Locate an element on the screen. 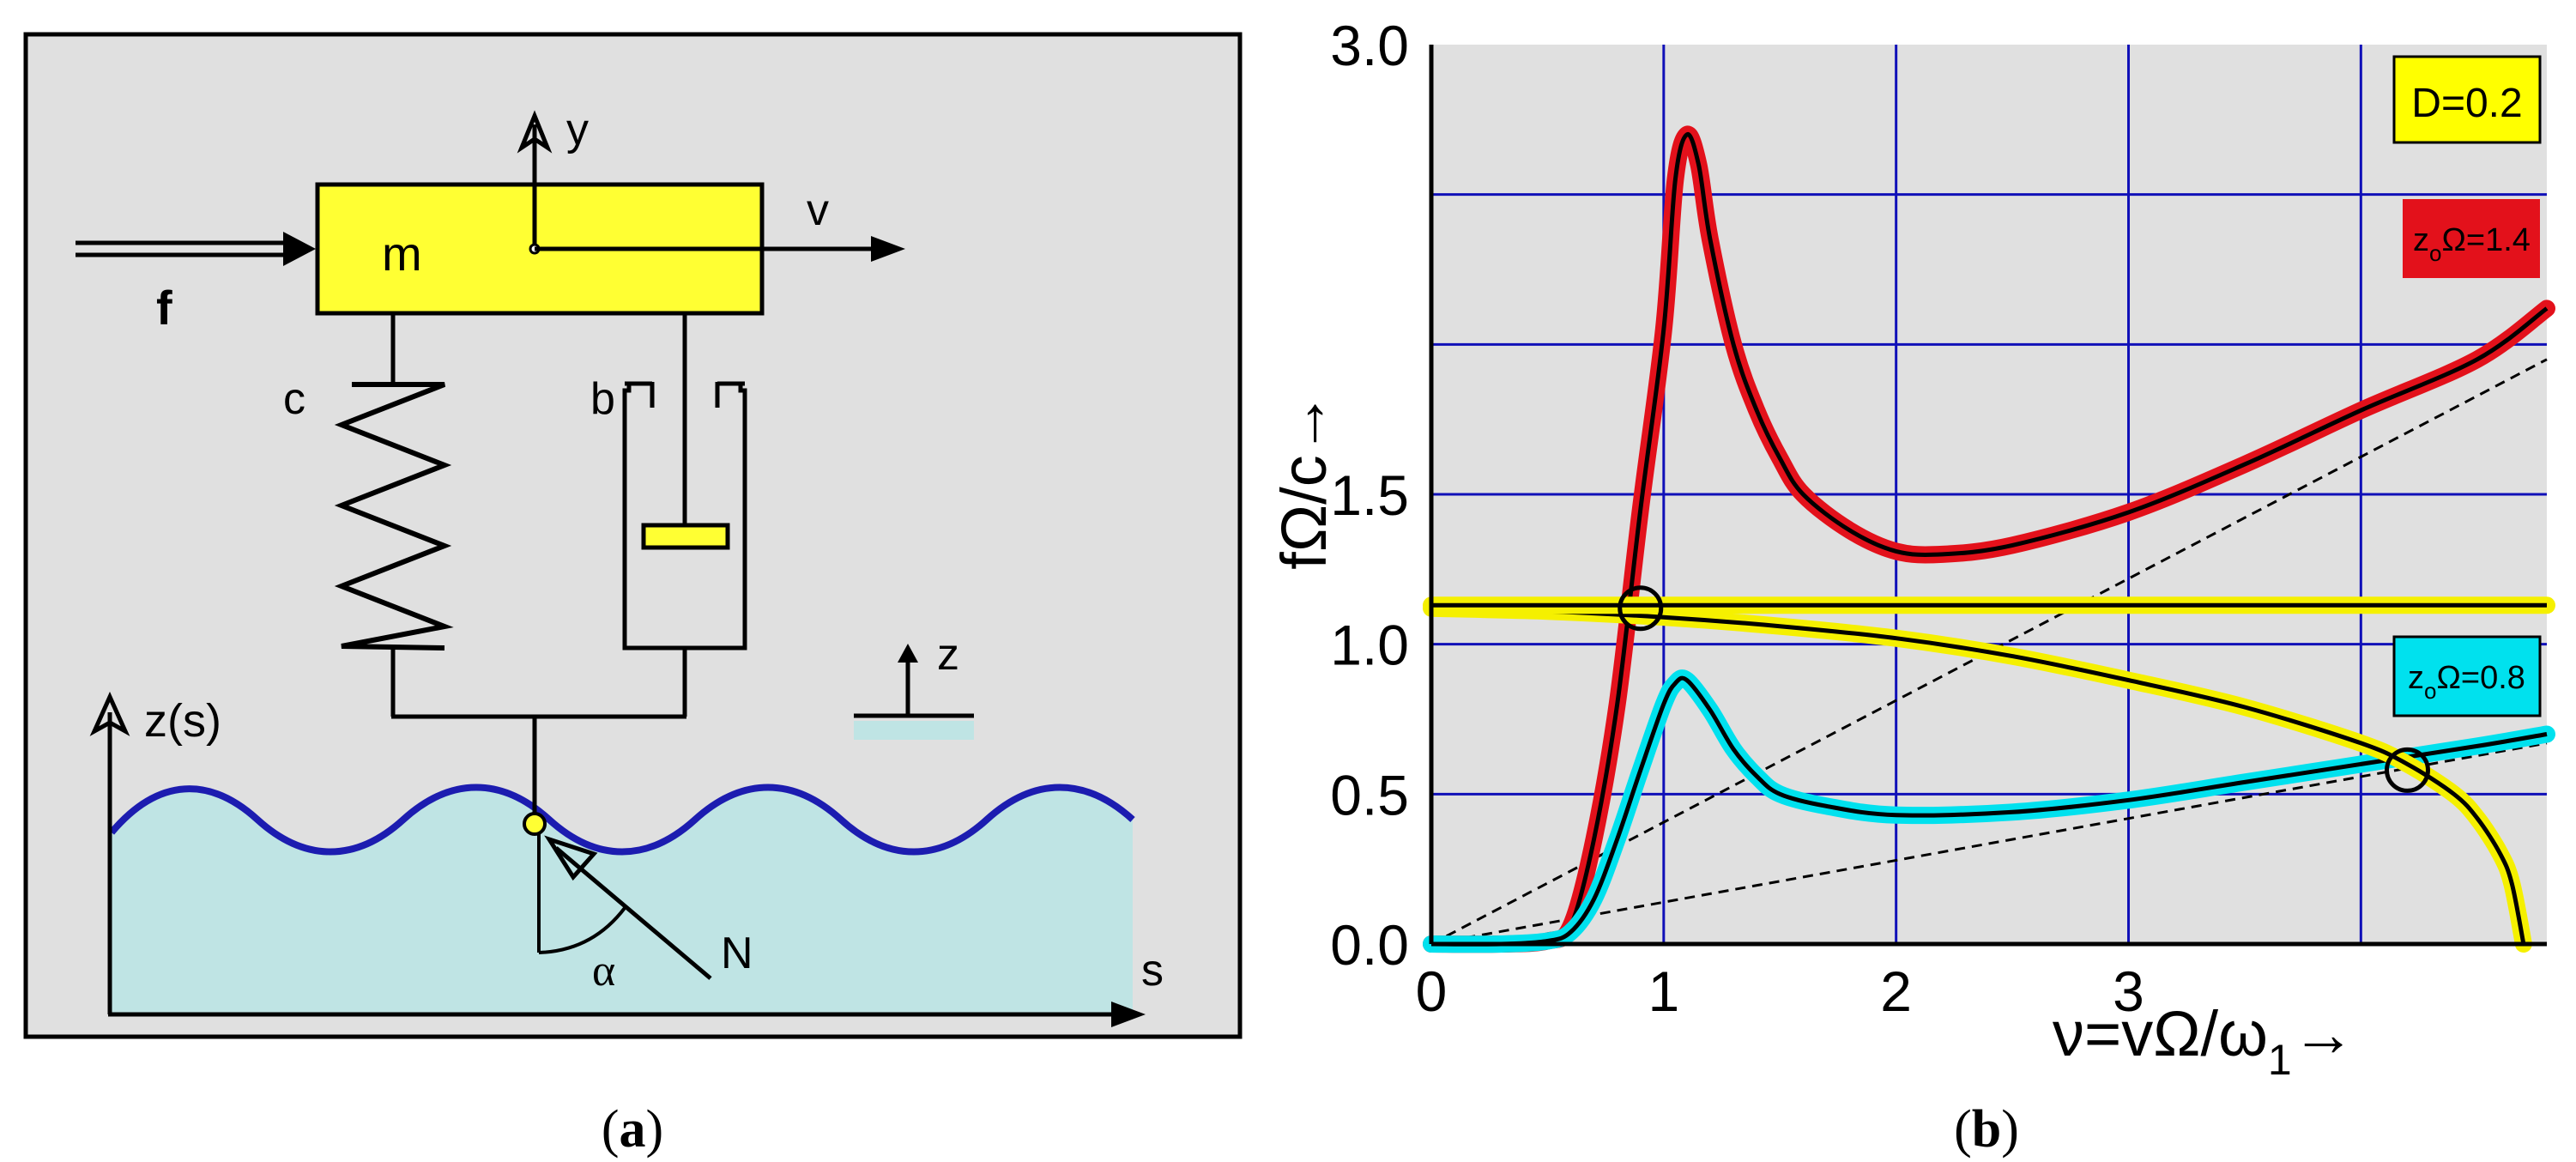 The image size is (2576, 1162). x-tick-label-3: 3 is located at coordinates (2128, 991).